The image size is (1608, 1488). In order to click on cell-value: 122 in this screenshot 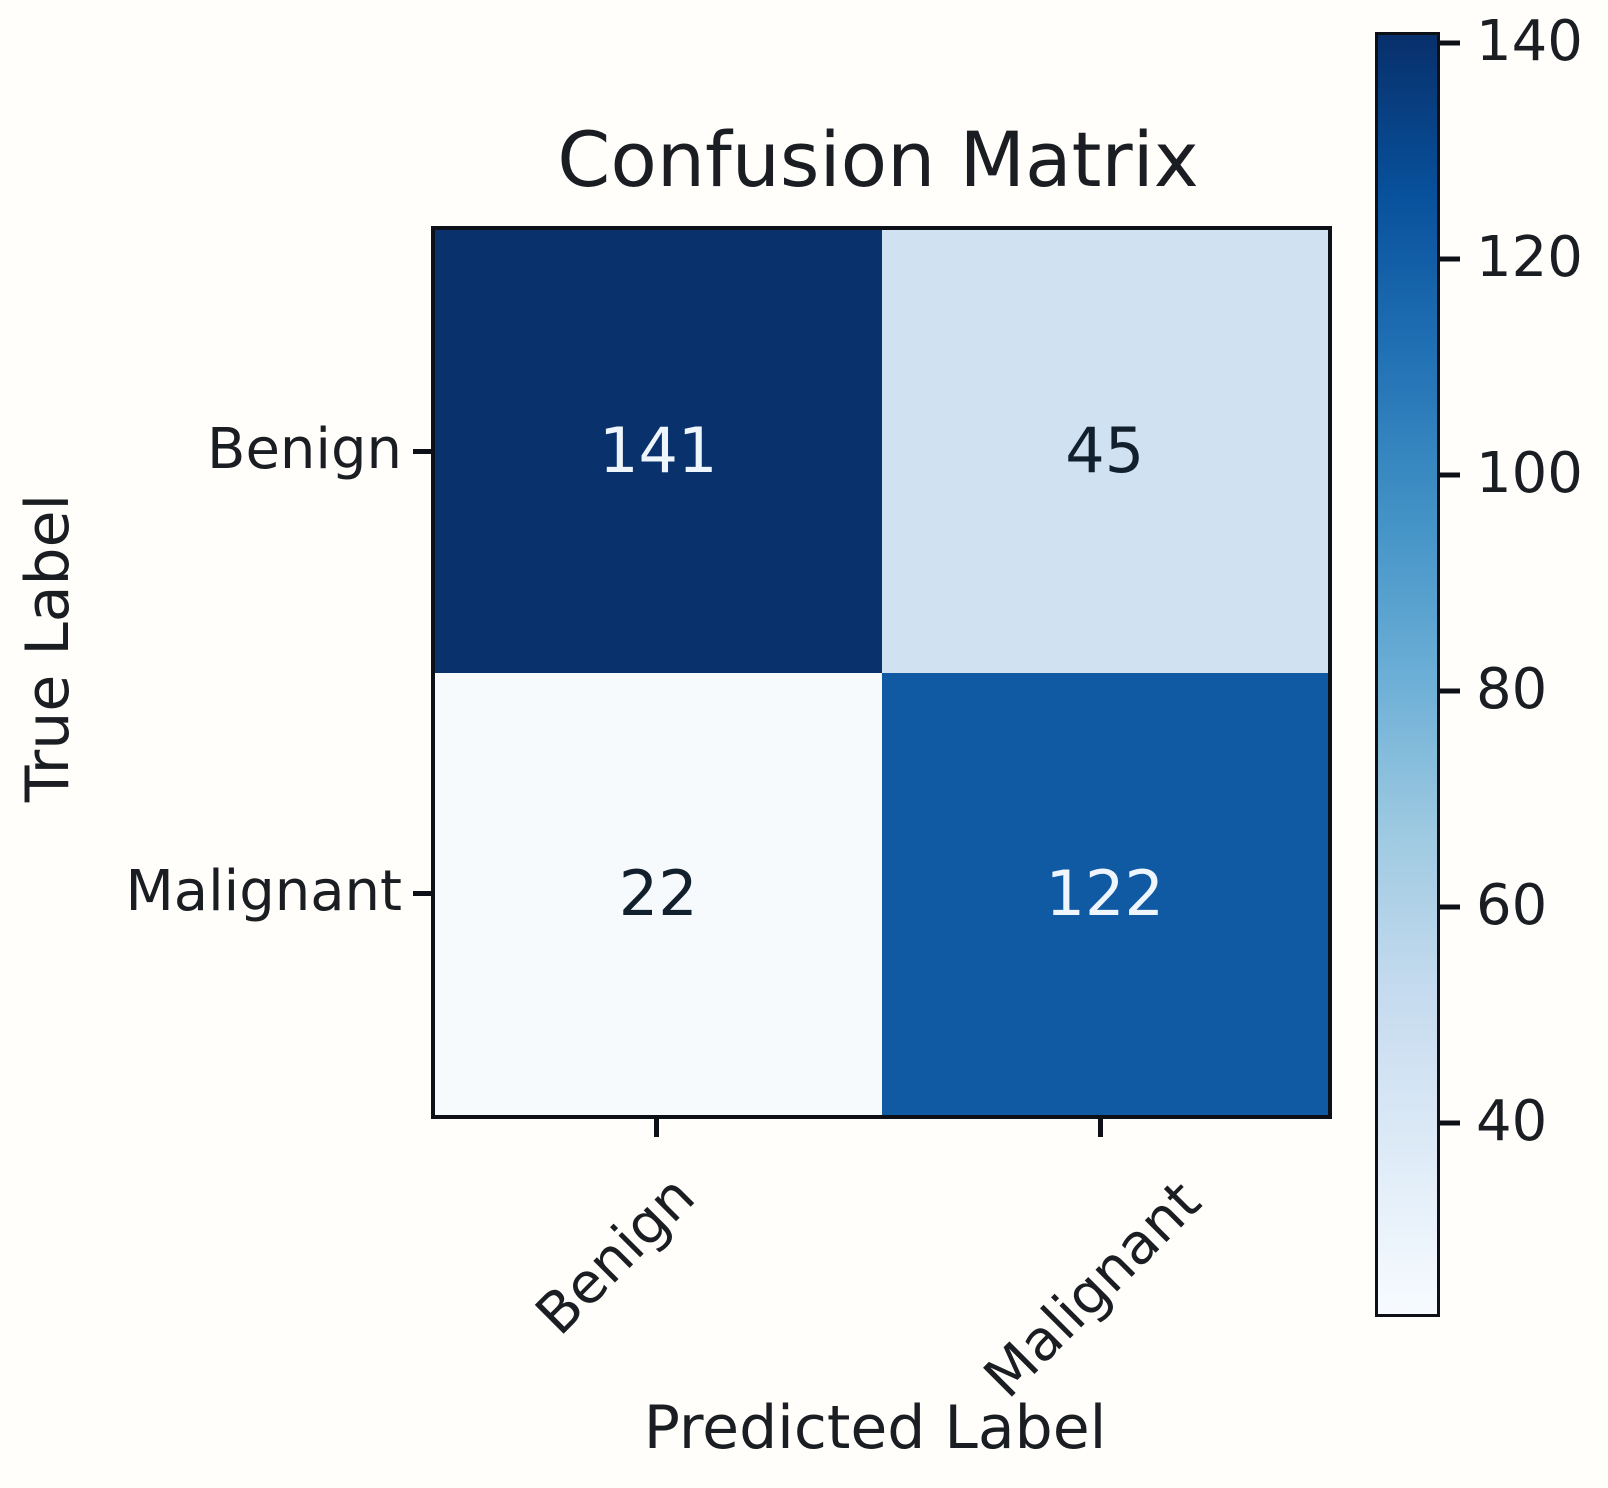, I will do `click(1104, 893)`.